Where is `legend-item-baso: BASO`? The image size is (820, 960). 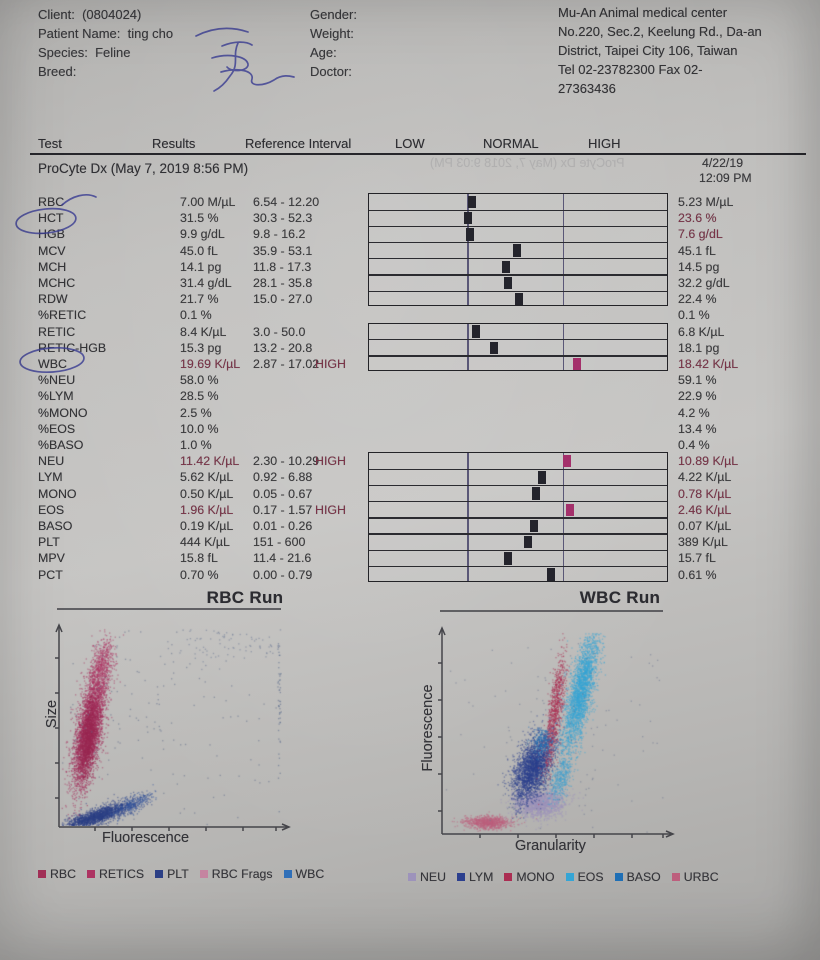
legend-item-baso: BASO is located at coordinates (637, 877).